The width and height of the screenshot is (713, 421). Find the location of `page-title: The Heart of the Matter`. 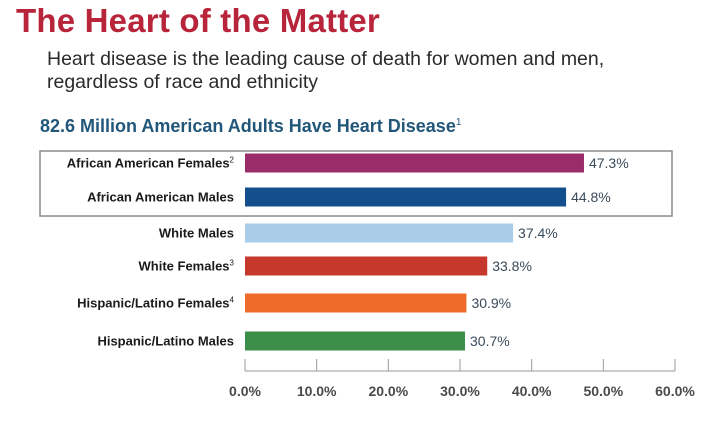

page-title: The Heart of the Matter is located at coordinates (198, 20).